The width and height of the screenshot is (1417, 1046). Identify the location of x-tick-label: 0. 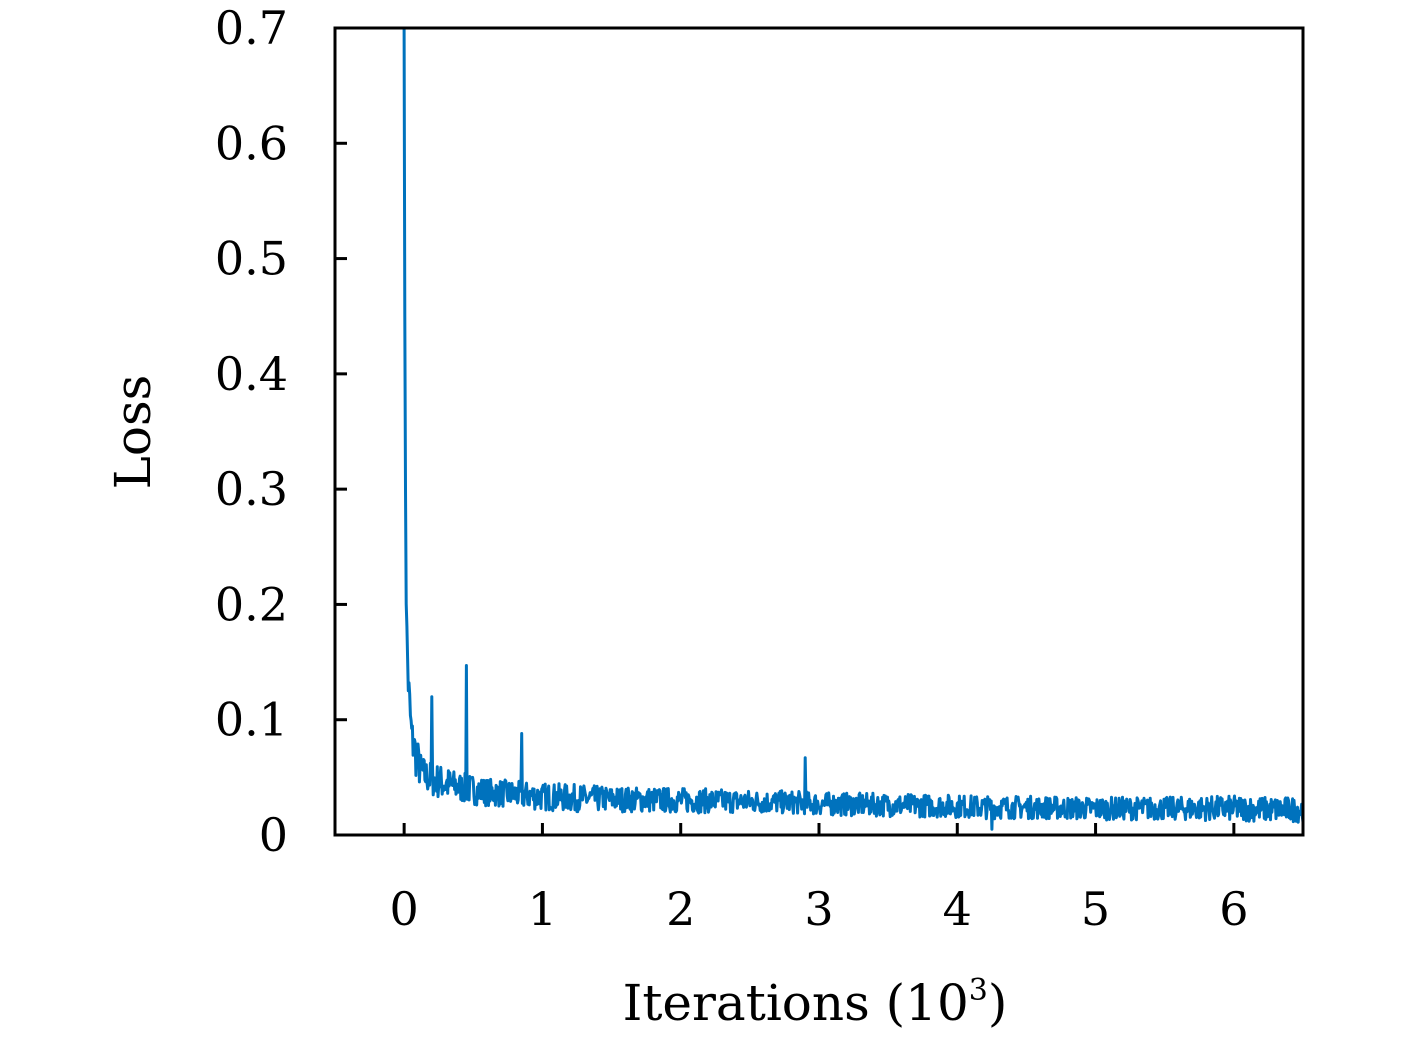
(404, 909).